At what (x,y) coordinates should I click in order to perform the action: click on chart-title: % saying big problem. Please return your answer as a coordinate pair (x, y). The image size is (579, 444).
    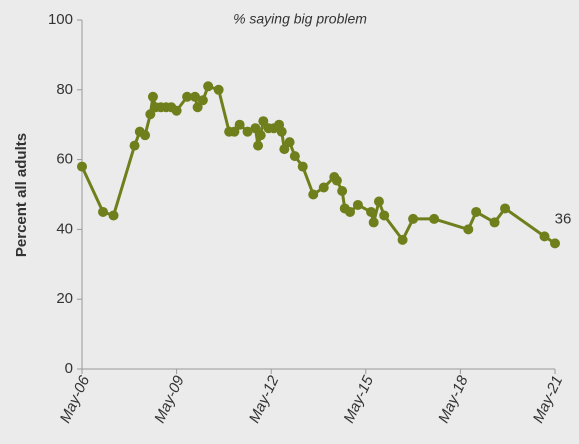
    Looking at the image, I should click on (300, 19).